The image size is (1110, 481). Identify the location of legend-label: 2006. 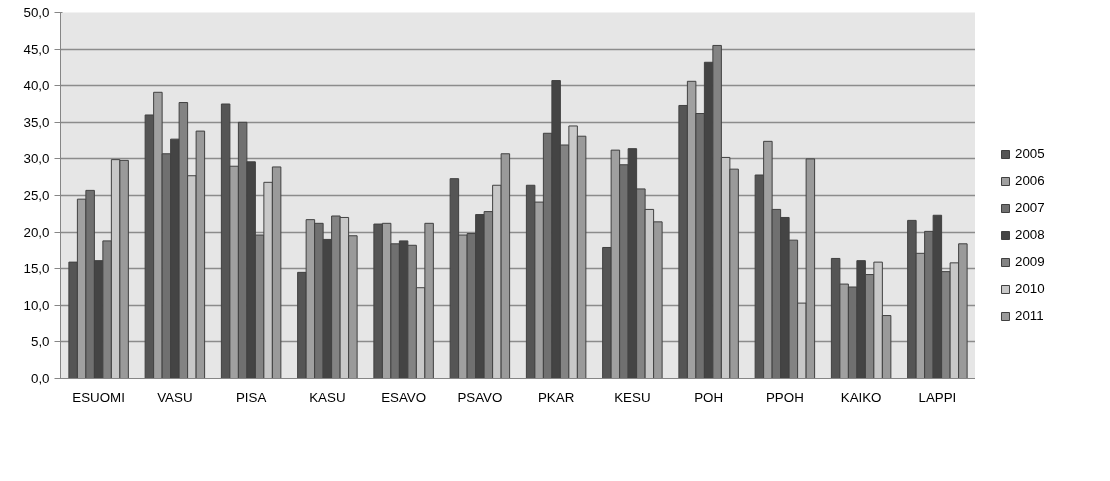
(1030, 180).